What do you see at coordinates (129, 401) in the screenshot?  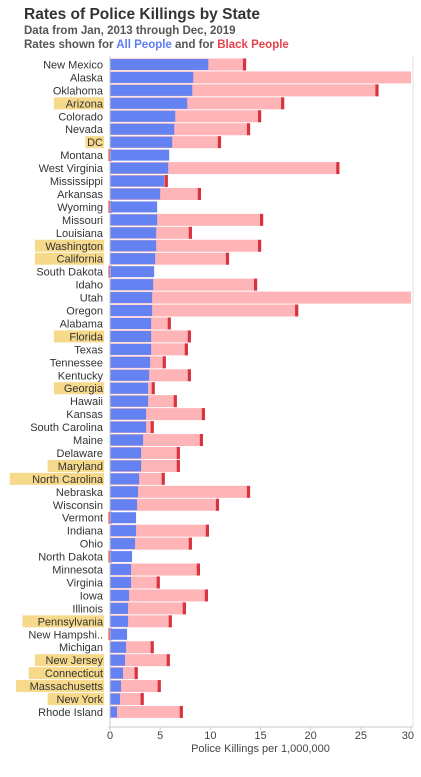 I see `bar-all-hawaii` at bounding box center [129, 401].